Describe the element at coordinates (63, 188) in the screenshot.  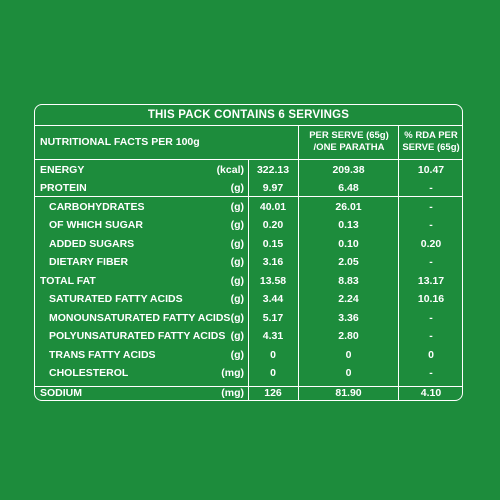
I see `nutrient-name: PROTEIN` at that location.